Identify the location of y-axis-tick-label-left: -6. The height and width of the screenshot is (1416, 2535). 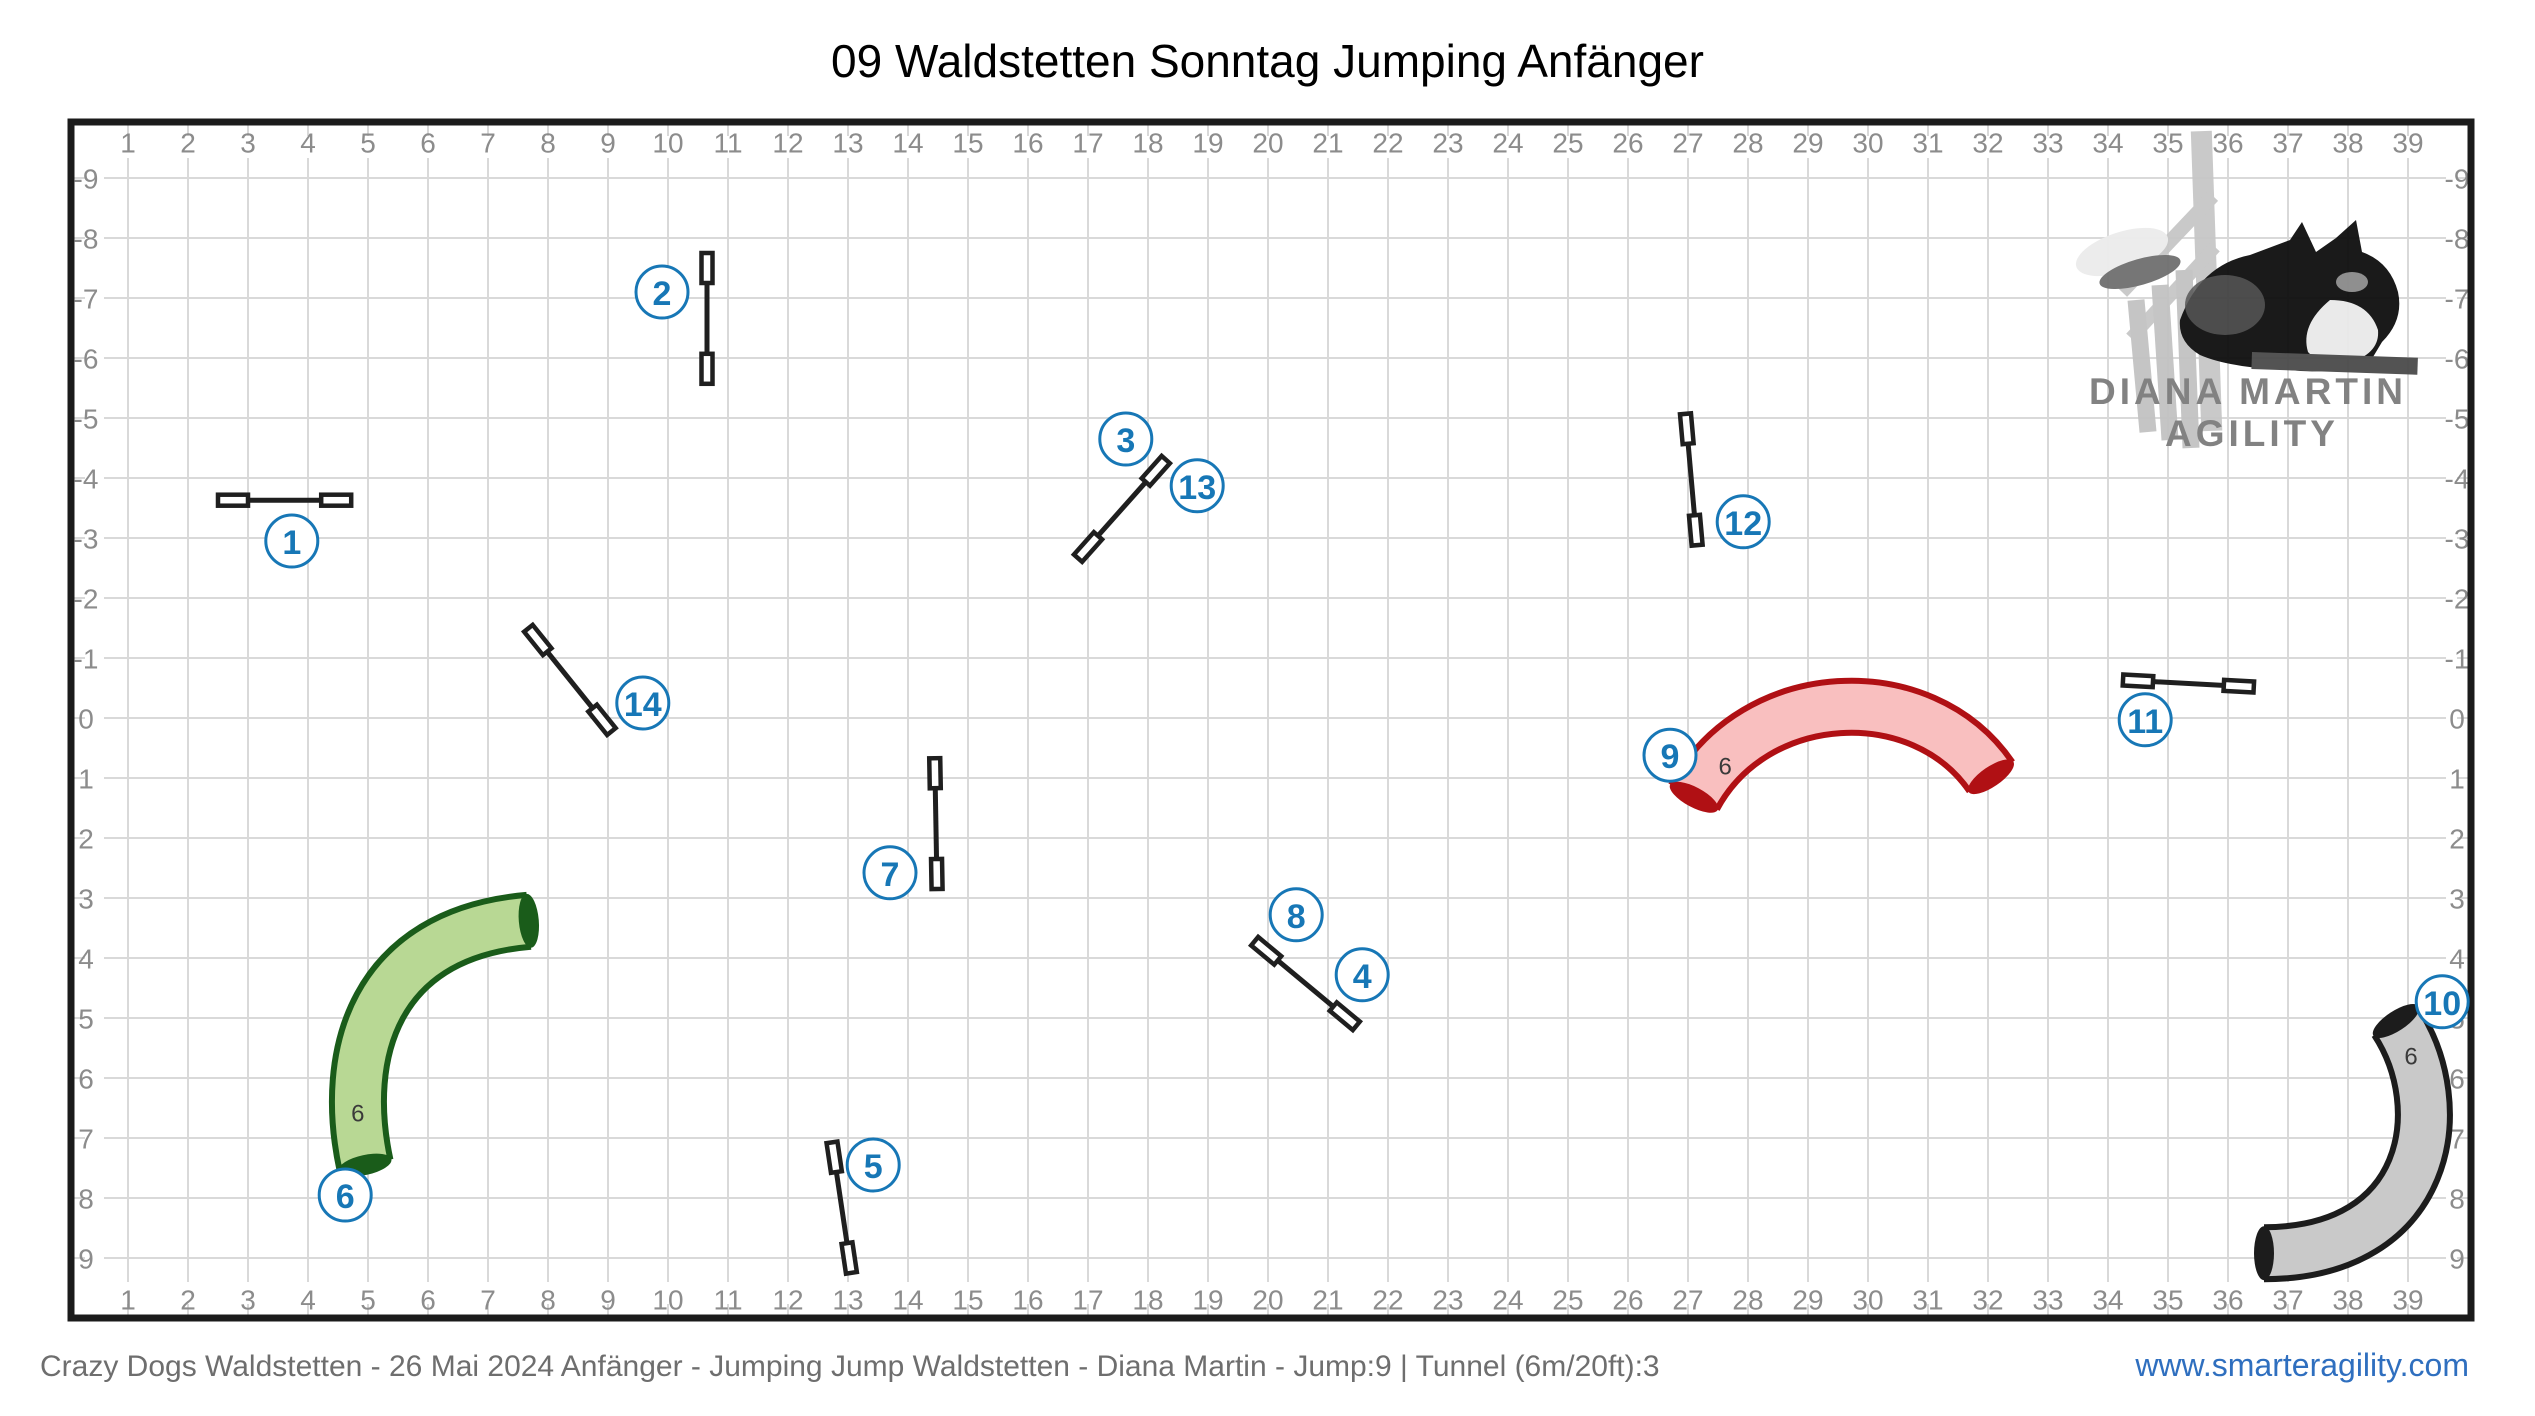
(86, 359).